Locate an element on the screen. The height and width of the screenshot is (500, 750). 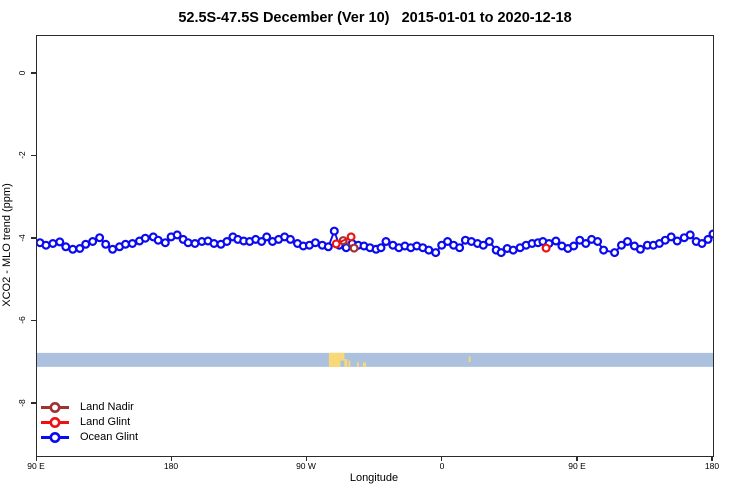
legend-label: Land Glint is located at coordinates (105, 422).